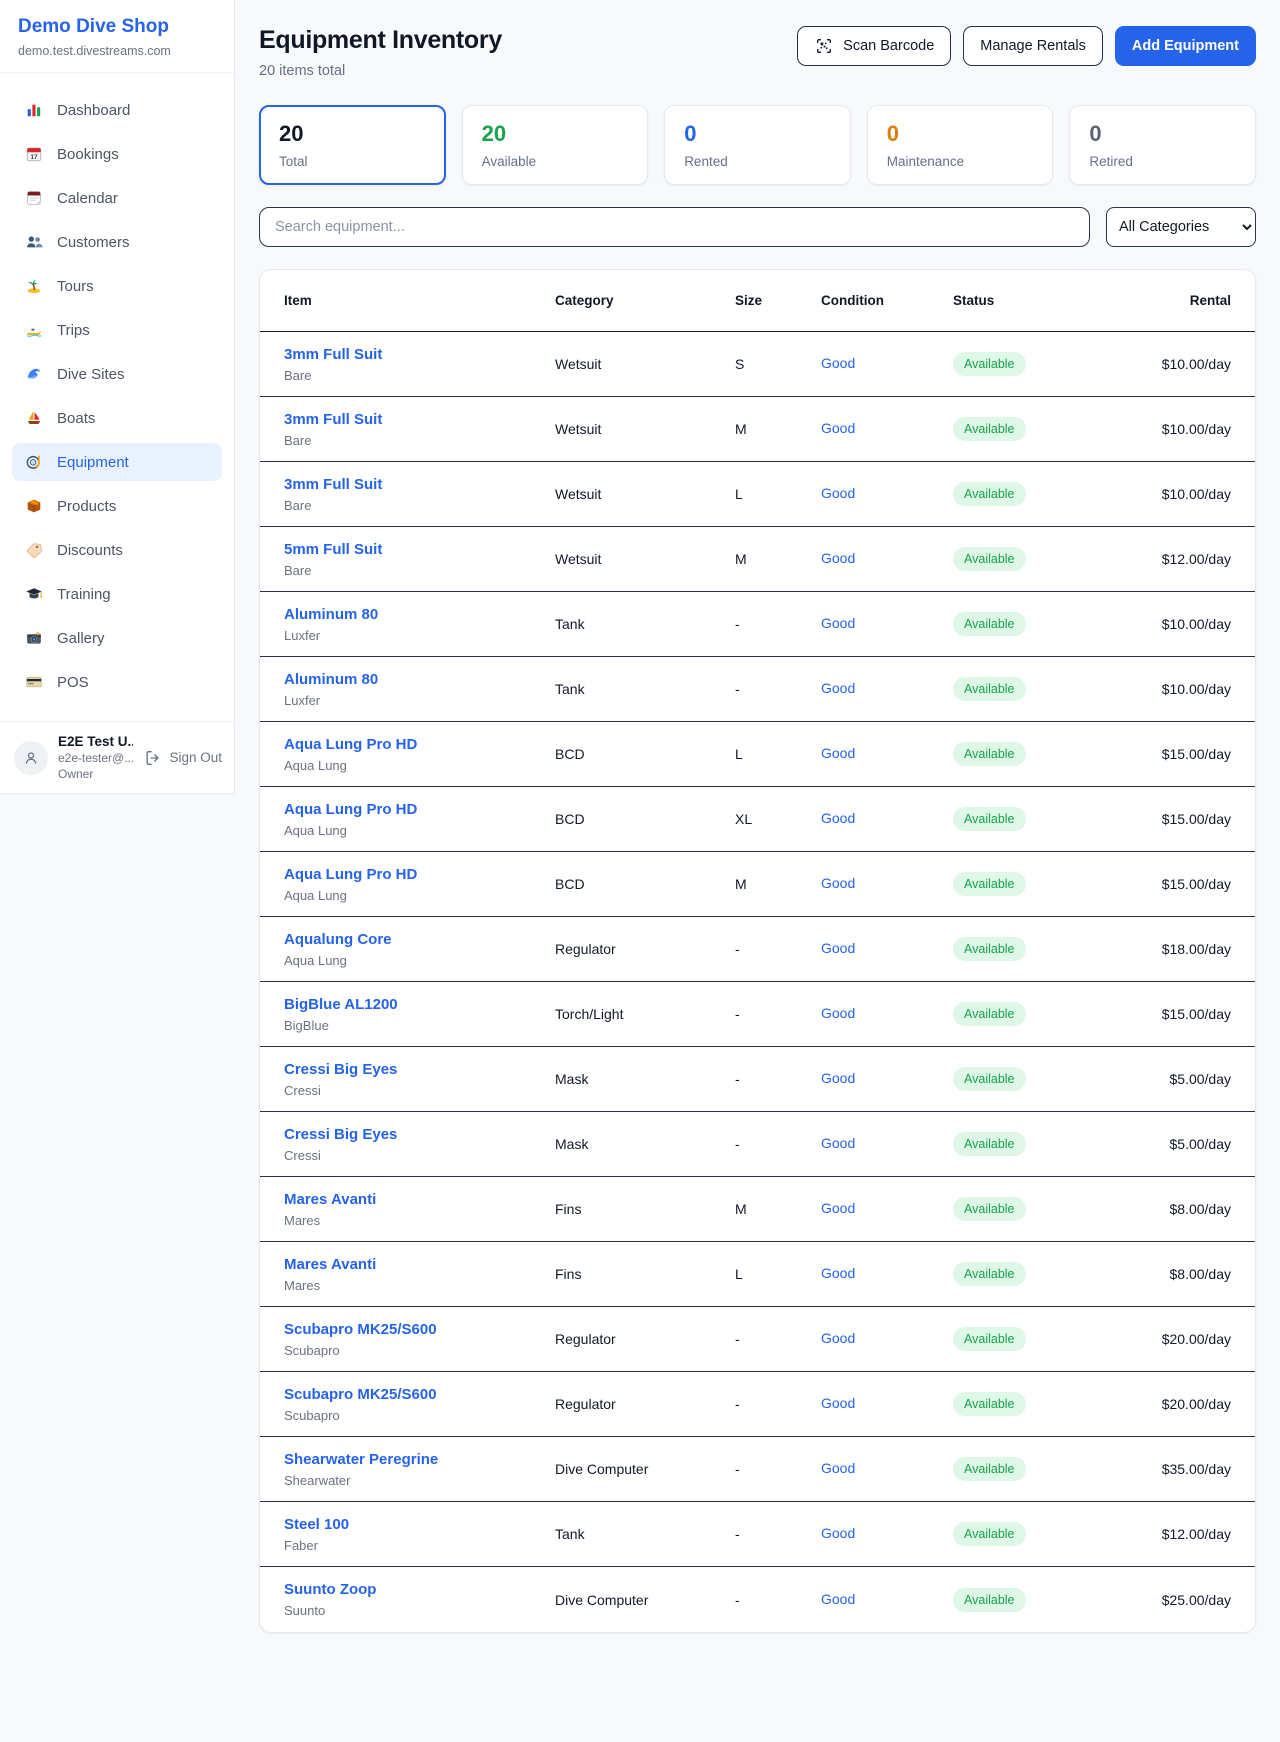  Describe the element at coordinates (117, 418) in the screenshot. I see `sidebar-nav-item: Boats` at that location.